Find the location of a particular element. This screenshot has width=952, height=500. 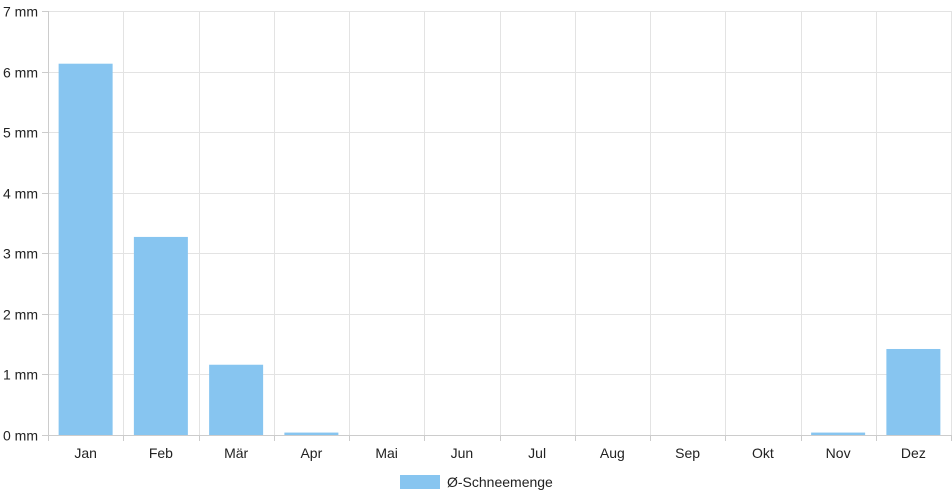

y-tick-label: 2 mm is located at coordinates (20, 315).